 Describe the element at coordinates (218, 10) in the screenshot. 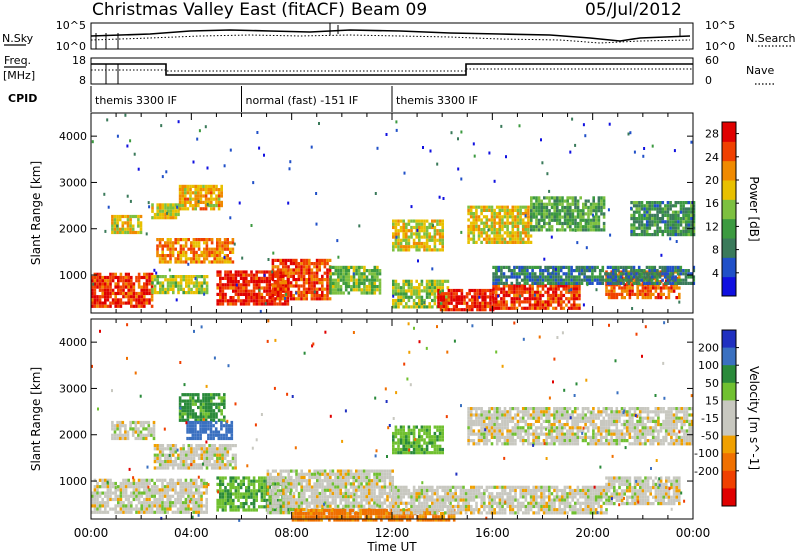

I see `plot-title: Christmas Valley East (fitACF)` at that location.